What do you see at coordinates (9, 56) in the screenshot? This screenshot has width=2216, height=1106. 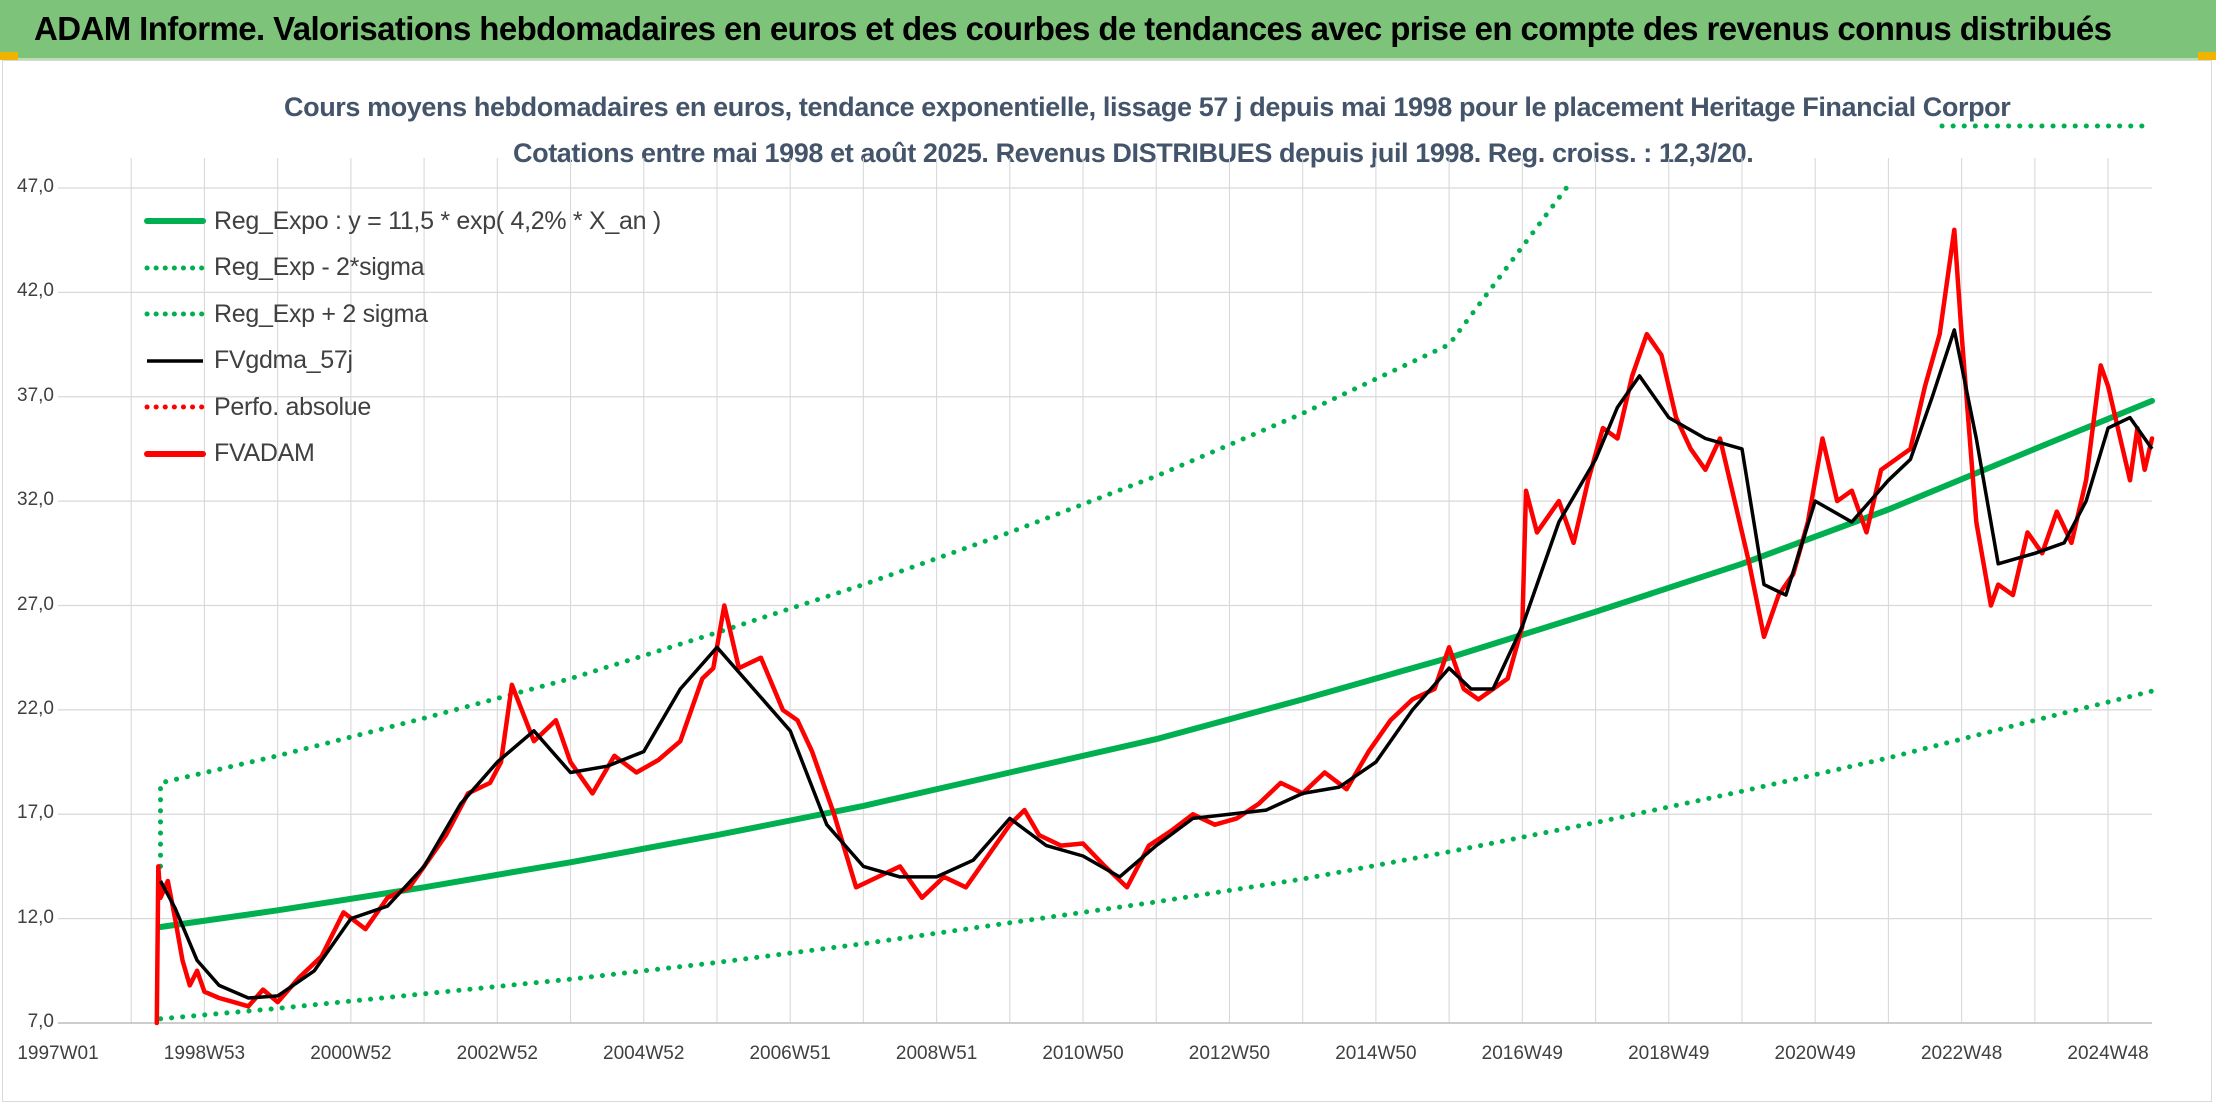 I see `corner-marker-left` at bounding box center [9, 56].